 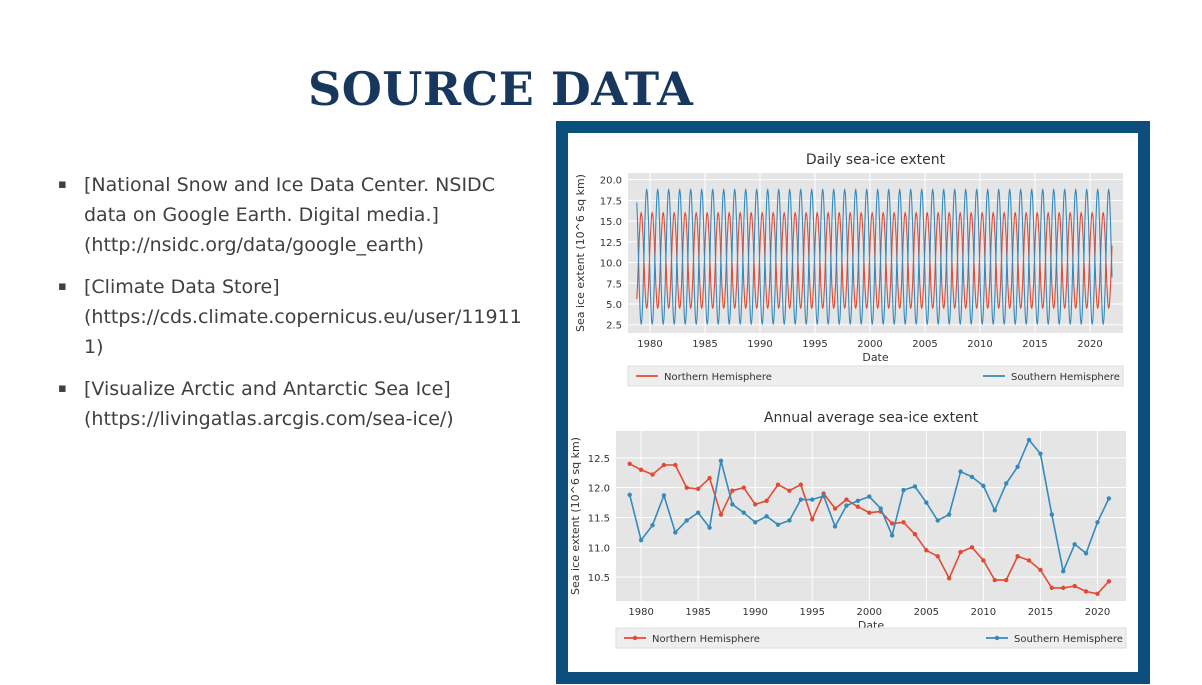 What do you see at coordinates (876, 160) in the screenshot?
I see `chart-title: Daily sea-ice extent` at bounding box center [876, 160].